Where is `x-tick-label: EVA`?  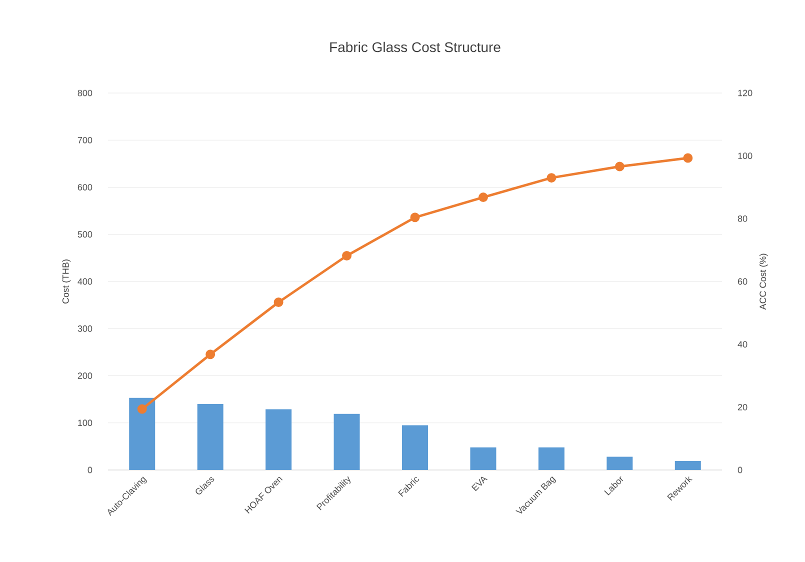
x-tick-label: EVA is located at coordinates (479, 484).